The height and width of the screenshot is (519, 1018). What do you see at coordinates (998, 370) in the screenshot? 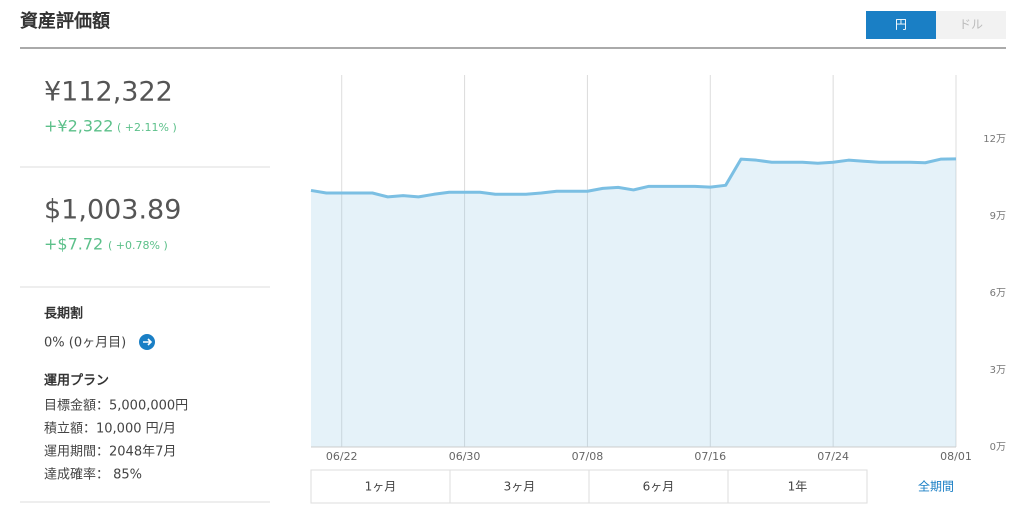
I see `y-tick-label: 3万` at bounding box center [998, 370].